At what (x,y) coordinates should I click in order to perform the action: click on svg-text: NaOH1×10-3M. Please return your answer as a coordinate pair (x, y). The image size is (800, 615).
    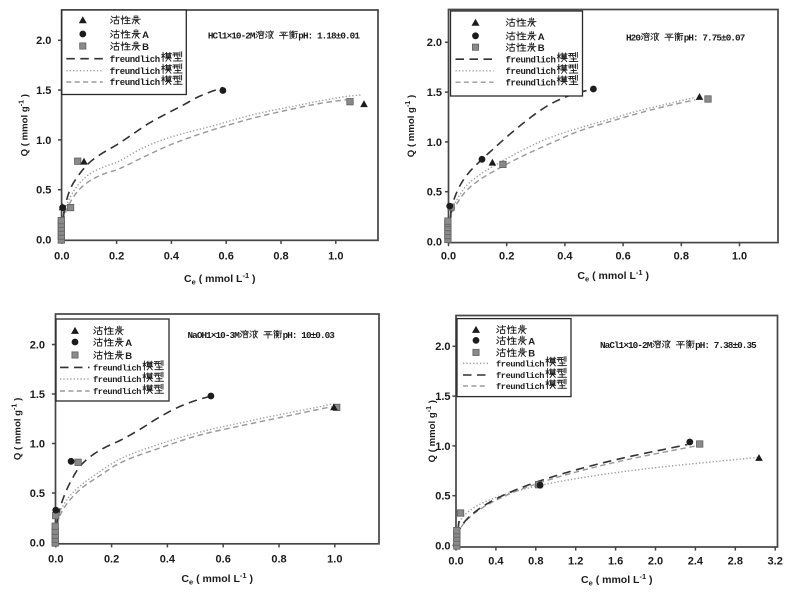
    Looking at the image, I should click on (214, 335).